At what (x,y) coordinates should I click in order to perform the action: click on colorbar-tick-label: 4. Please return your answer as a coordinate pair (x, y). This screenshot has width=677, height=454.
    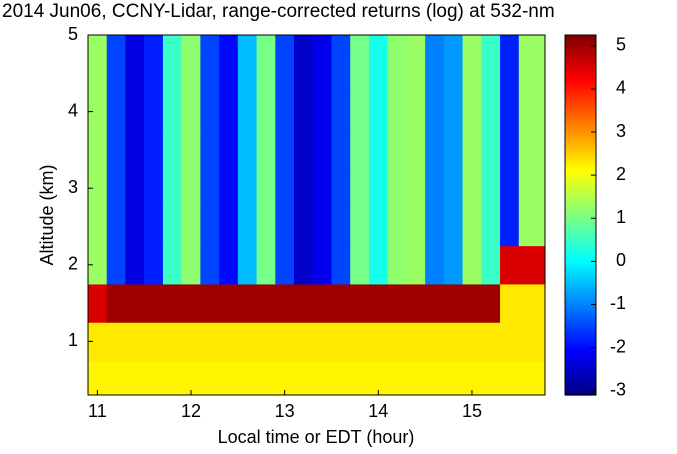
    Looking at the image, I should click on (621, 88).